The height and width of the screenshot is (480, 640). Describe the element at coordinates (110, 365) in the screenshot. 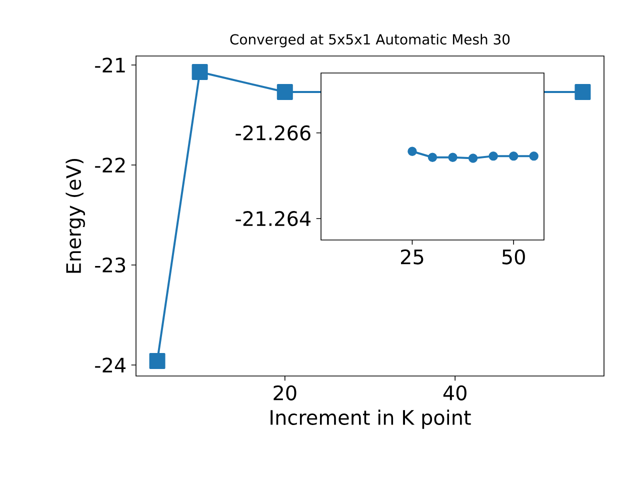

I see `y-tick-label: -24` at that location.